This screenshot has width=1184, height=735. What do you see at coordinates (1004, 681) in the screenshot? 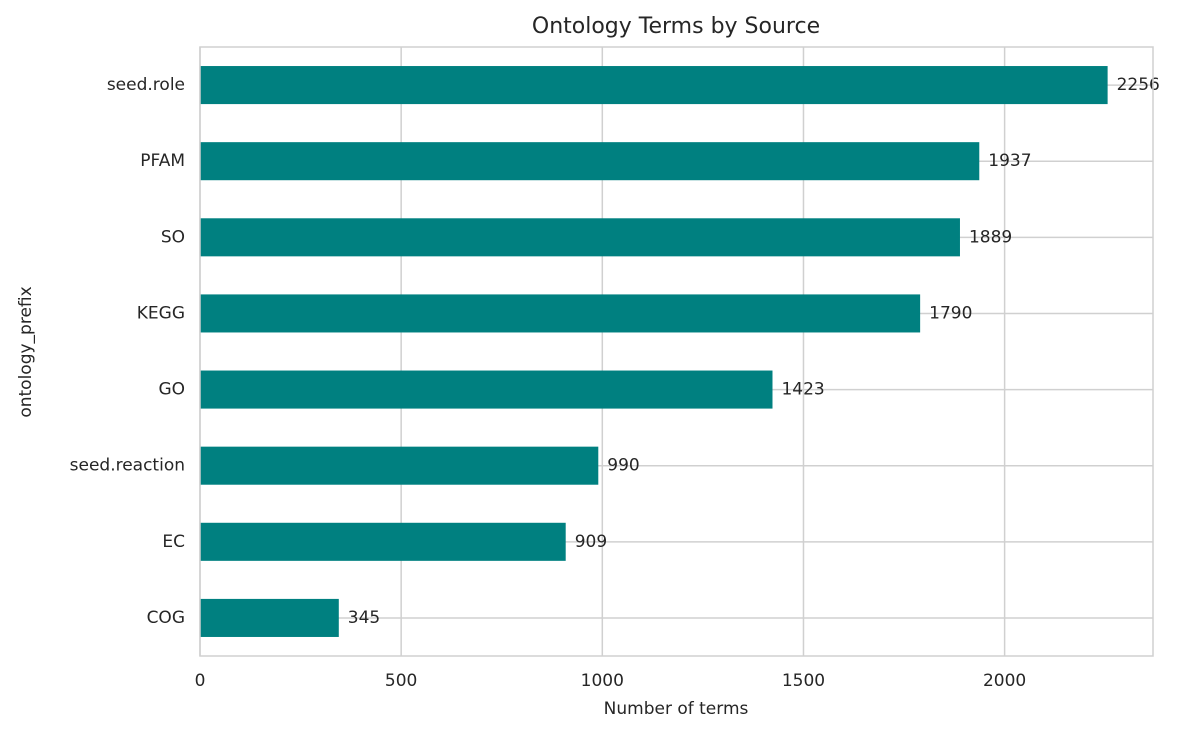
I see `x-tick-label: 2000` at bounding box center [1004, 681].